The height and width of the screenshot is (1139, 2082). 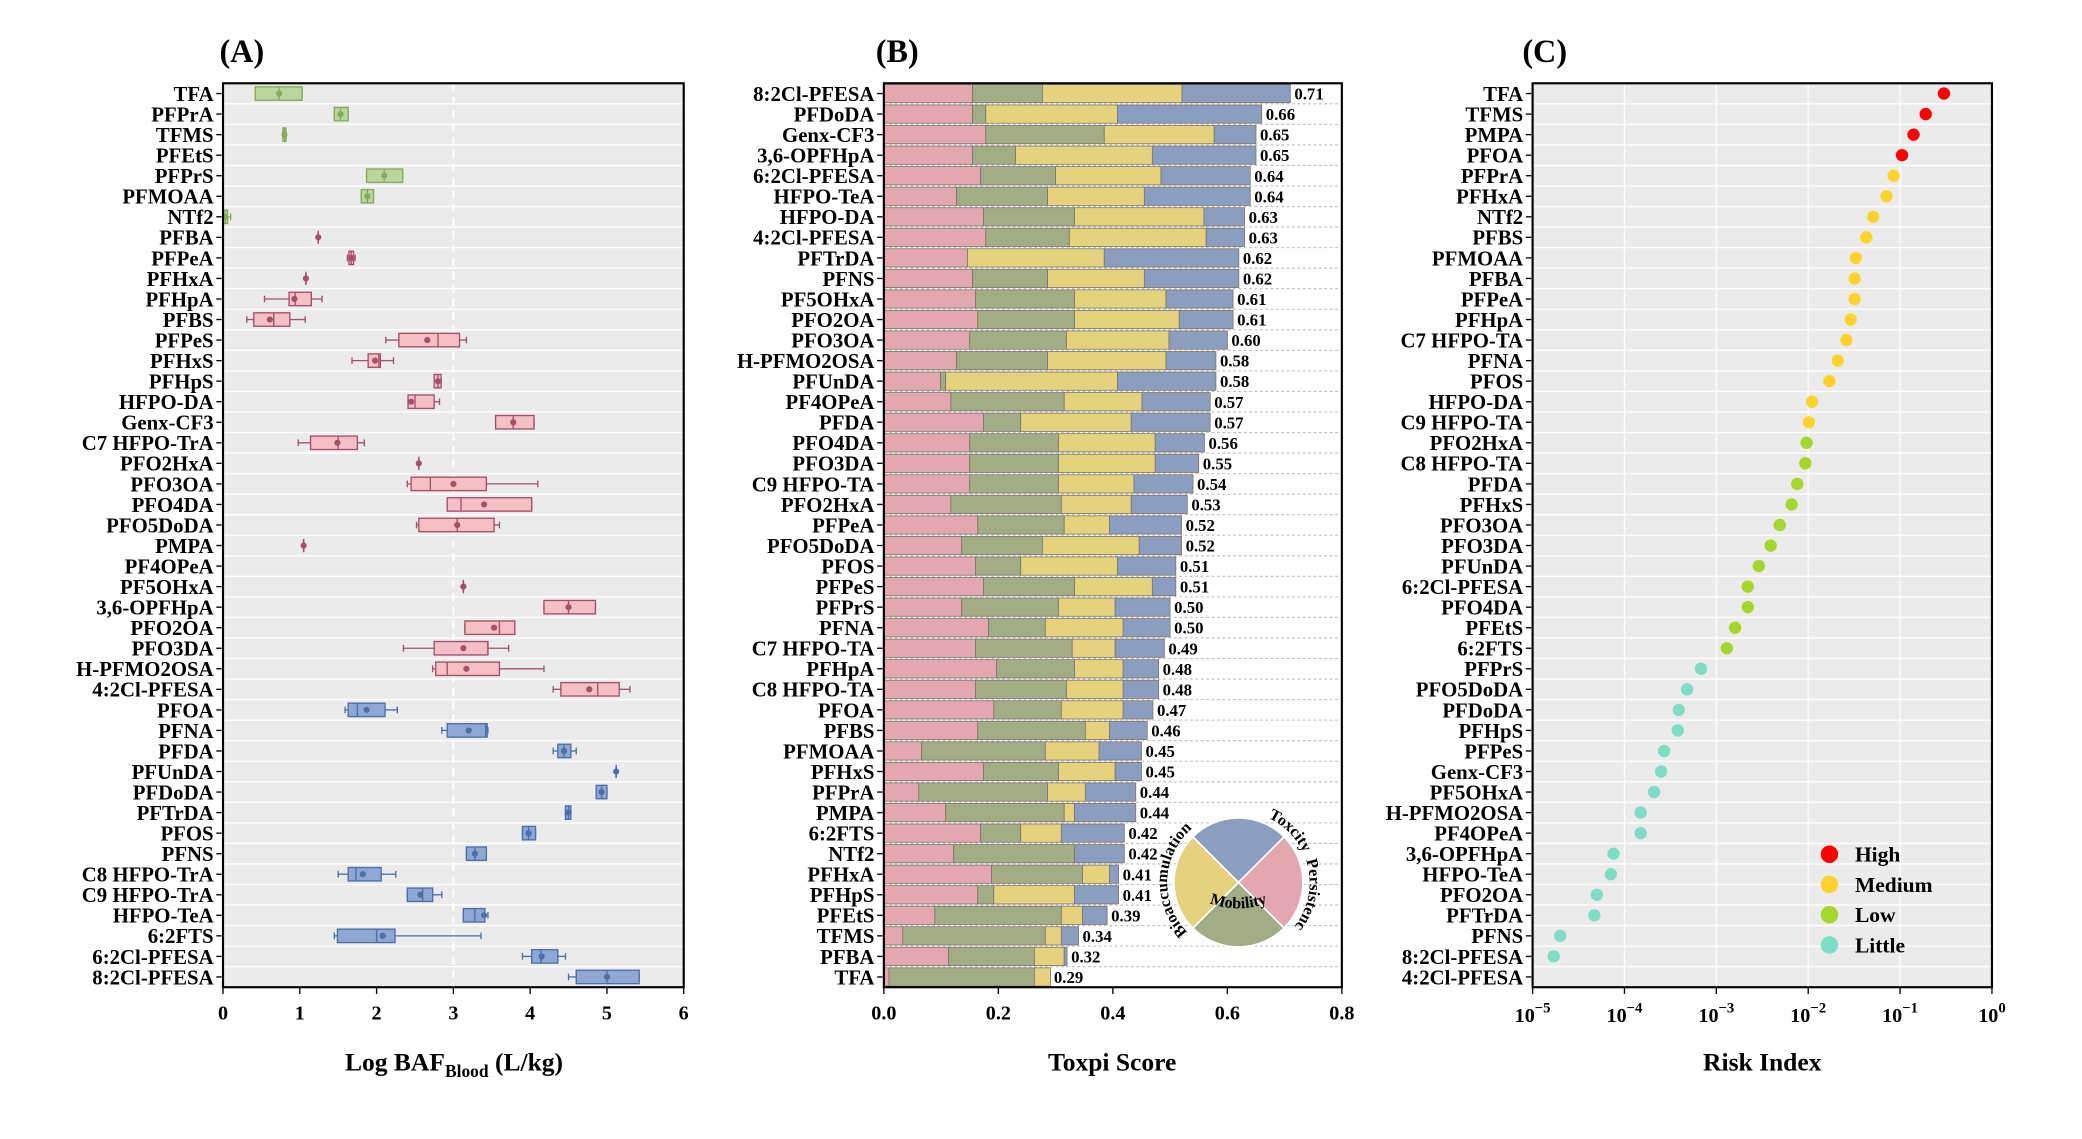 What do you see at coordinates (1177, 669) in the screenshot?
I see `total-score-label: 0.48` at bounding box center [1177, 669].